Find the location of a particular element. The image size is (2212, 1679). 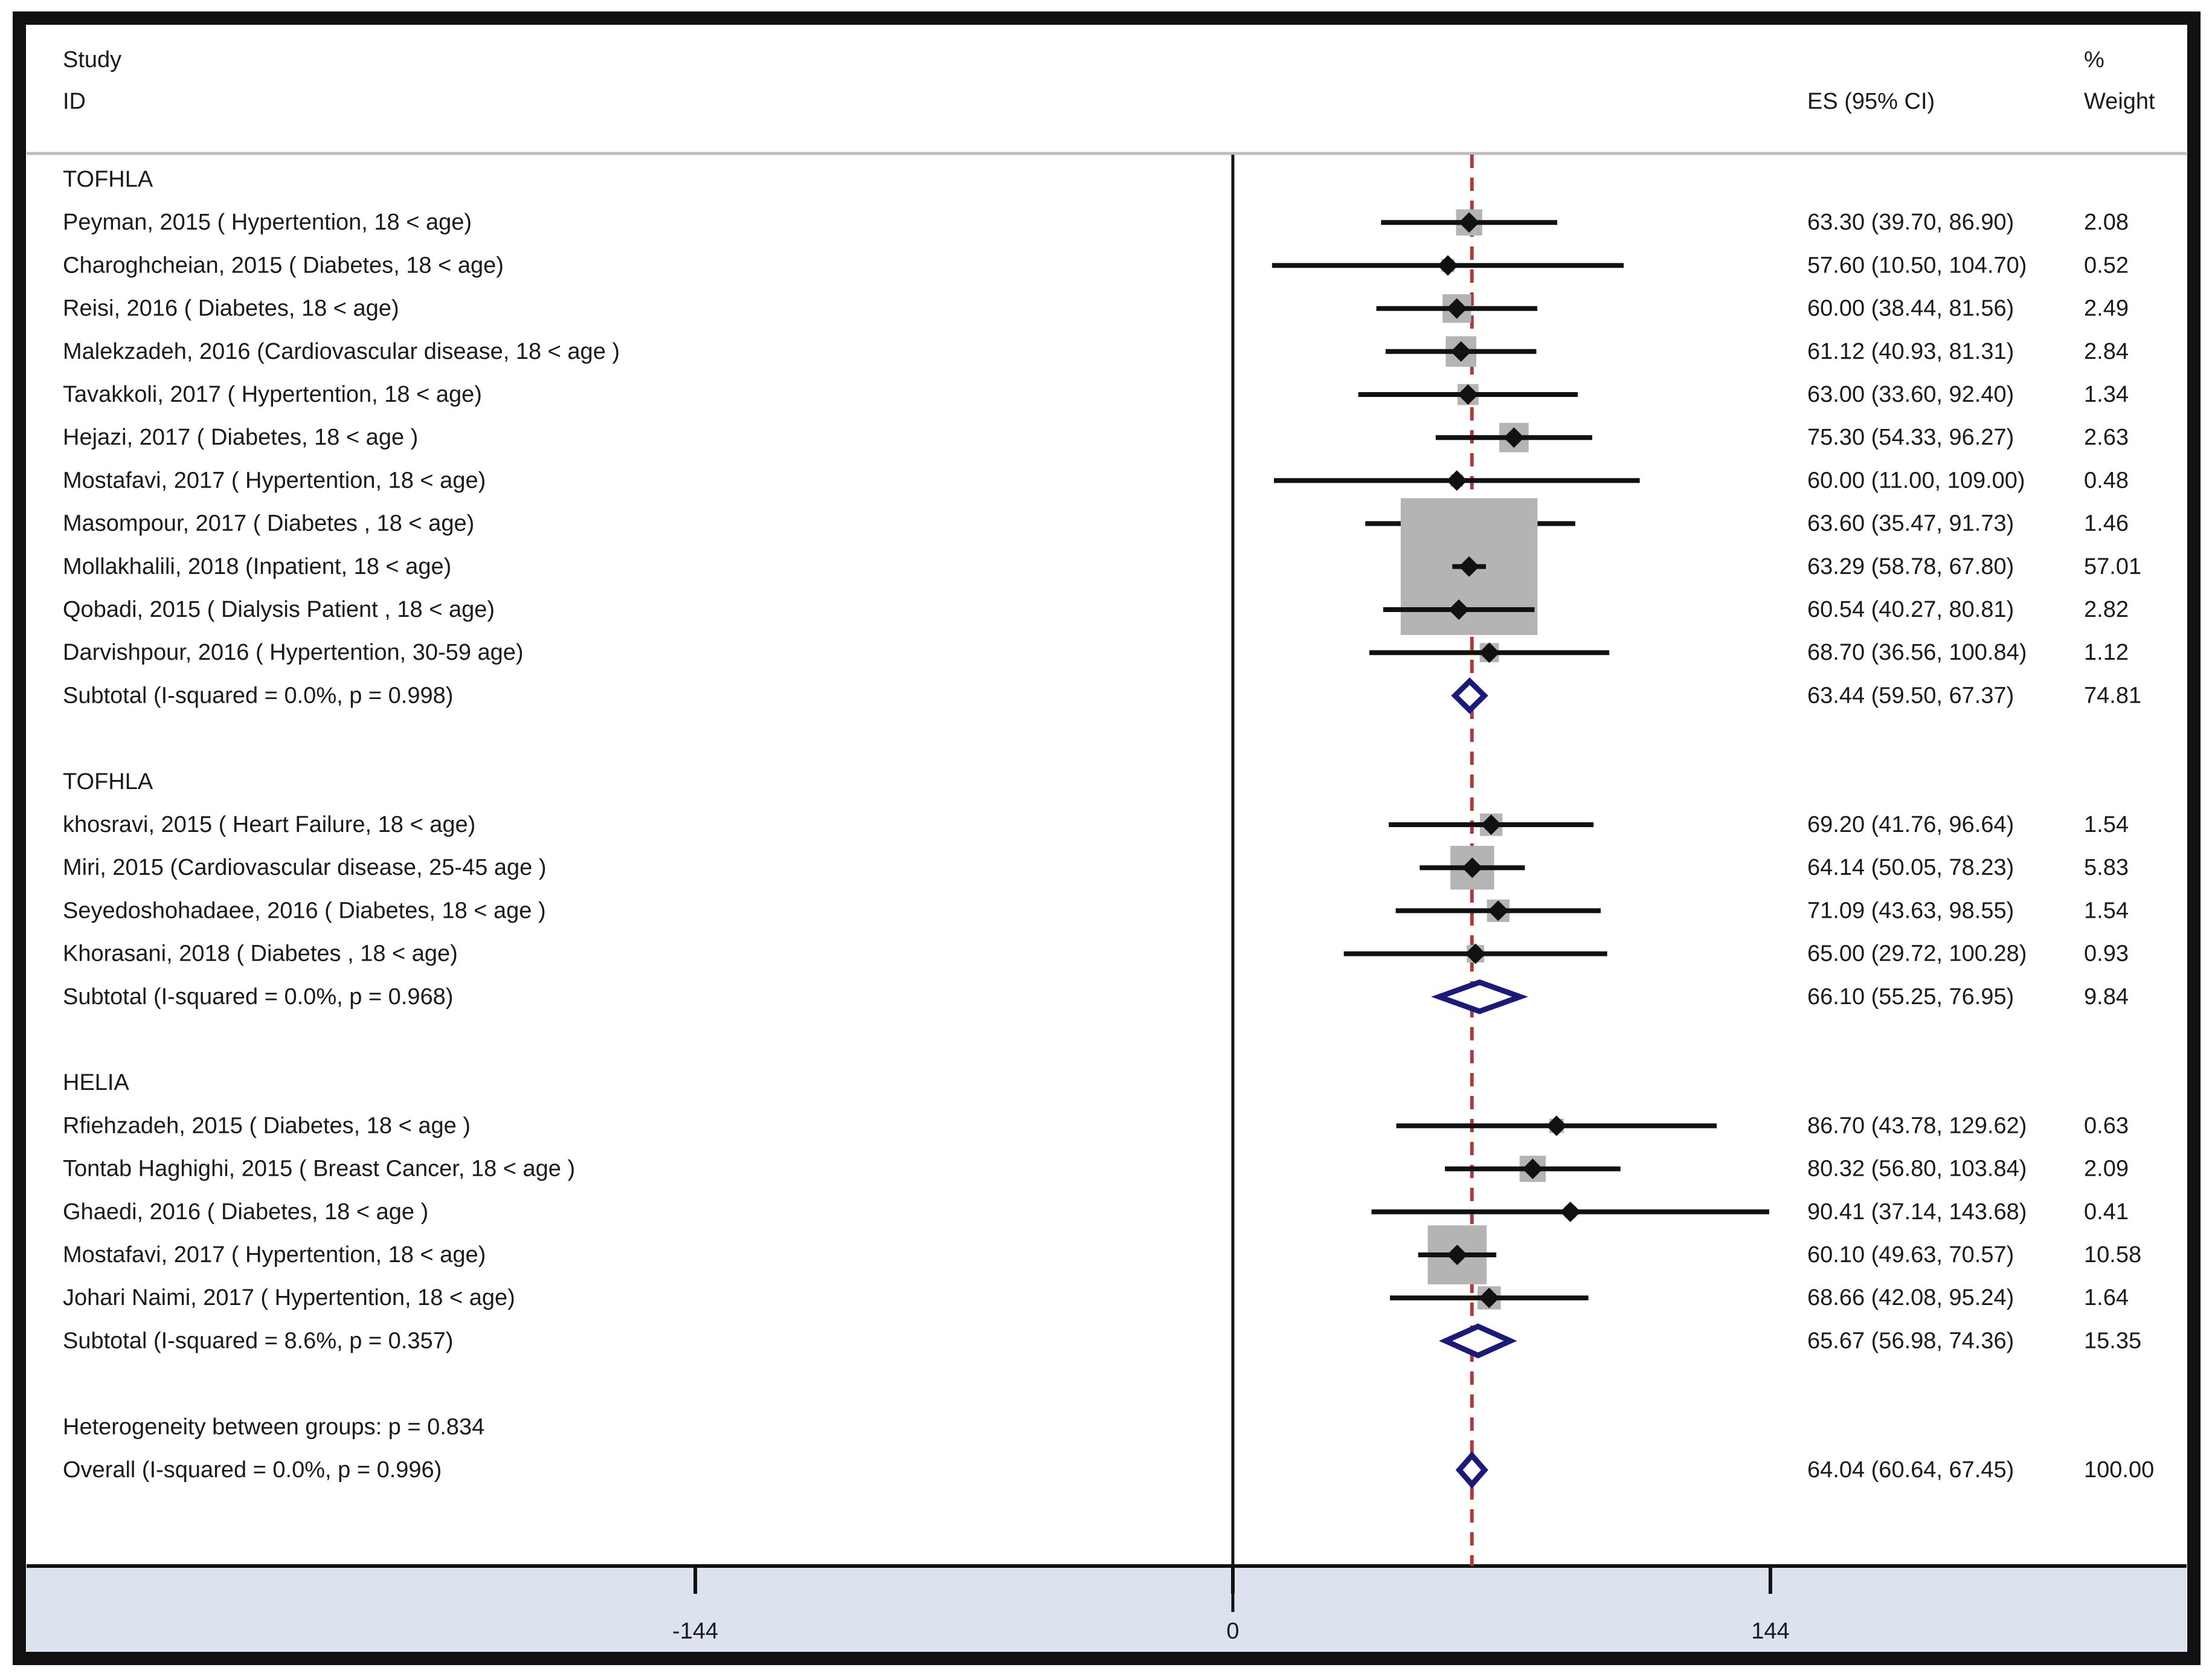

x-axis: -144 0 144 is located at coordinates (1231, 1605).